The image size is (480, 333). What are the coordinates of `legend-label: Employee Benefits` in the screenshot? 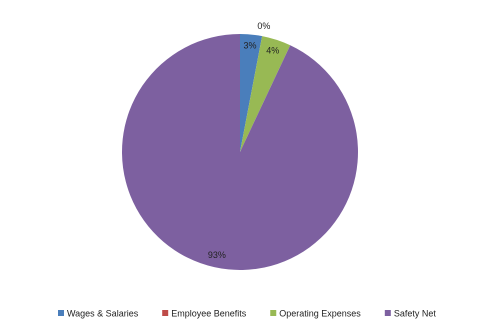 It's located at (209, 313).